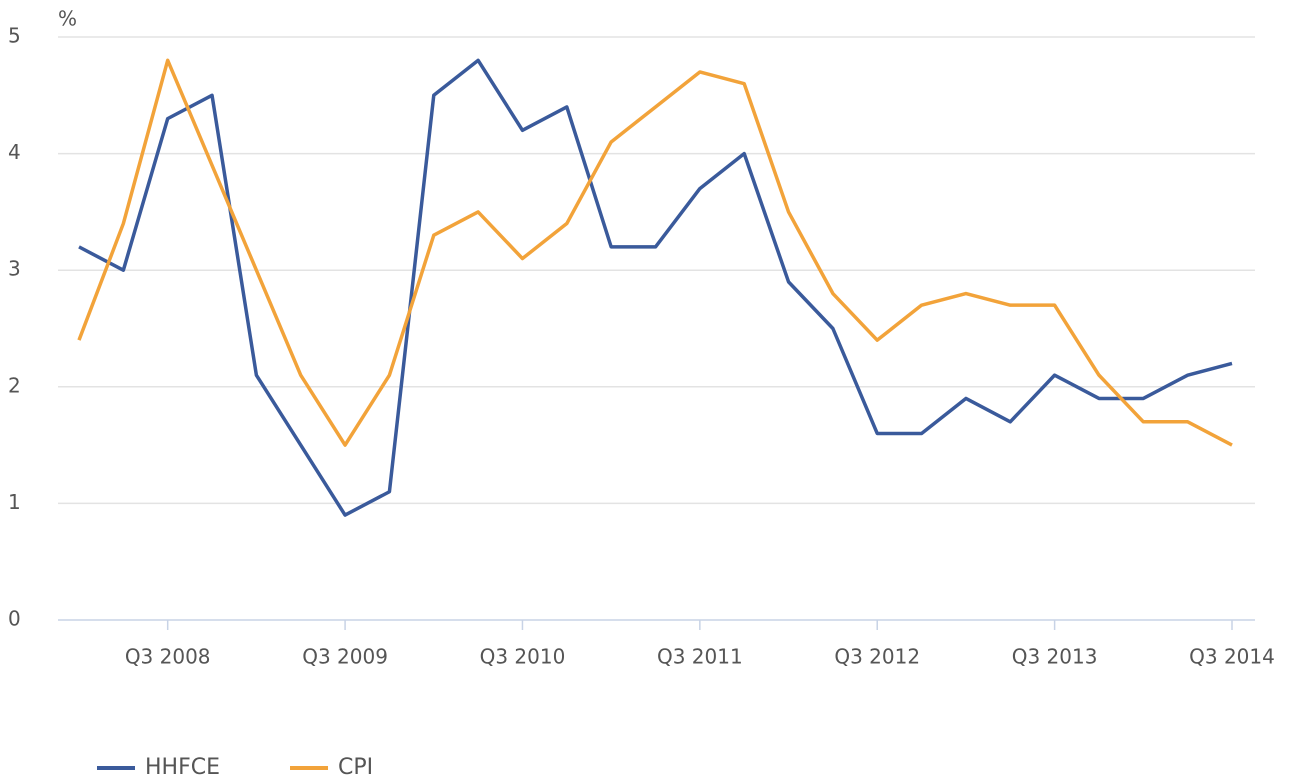  I want to click on y-tick-label: 4, so click(14, 152).